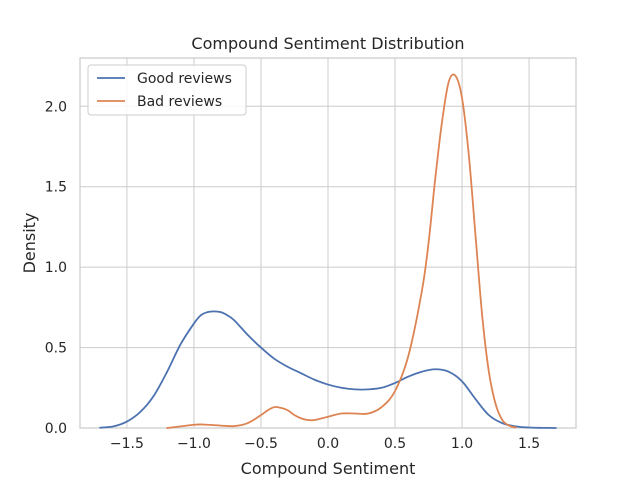 The height and width of the screenshot is (480, 640). Describe the element at coordinates (184, 79) in the screenshot. I see `legend-label-good-reviews: Good reviews` at that location.